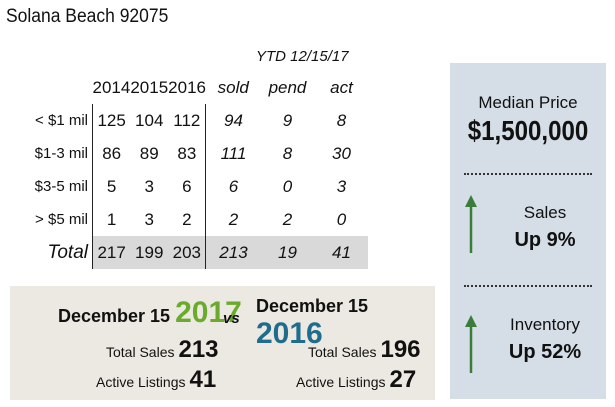 The image size is (615, 407). Describe the element at coordinates (312, 306) in the screenshot. I see `right-date-prefix: December 15` at that location.